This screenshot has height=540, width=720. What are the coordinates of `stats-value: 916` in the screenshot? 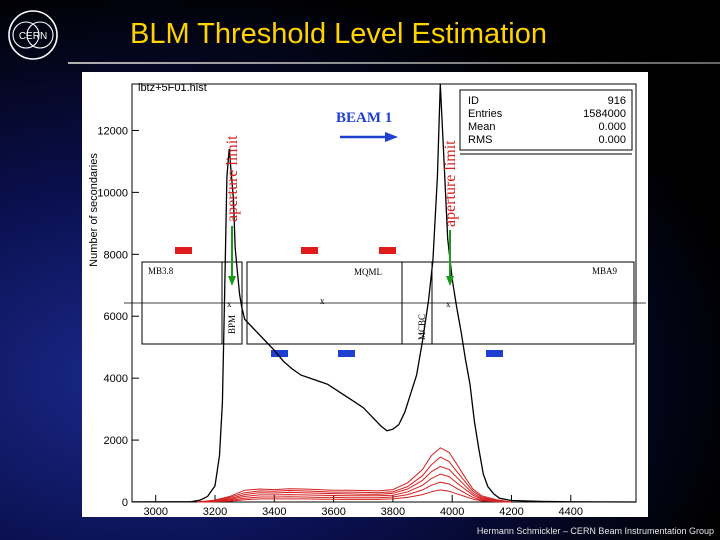 It's located at (617, 101).